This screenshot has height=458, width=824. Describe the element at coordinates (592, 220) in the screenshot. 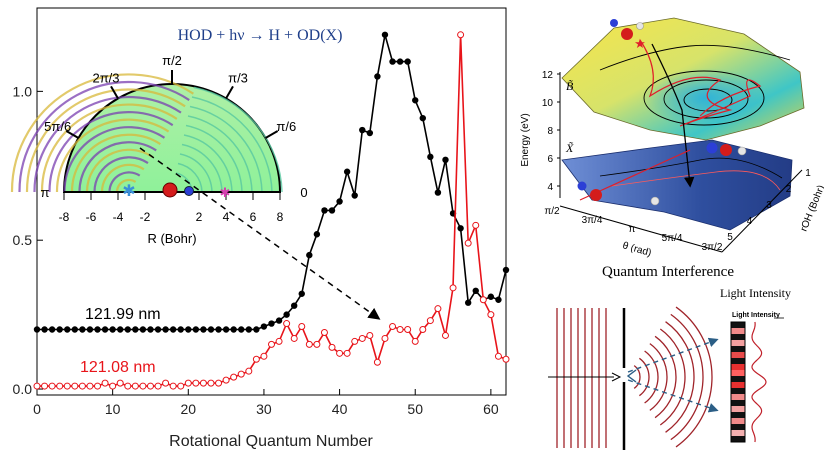

I see `theta-tick-label: 3π/4` at that location.